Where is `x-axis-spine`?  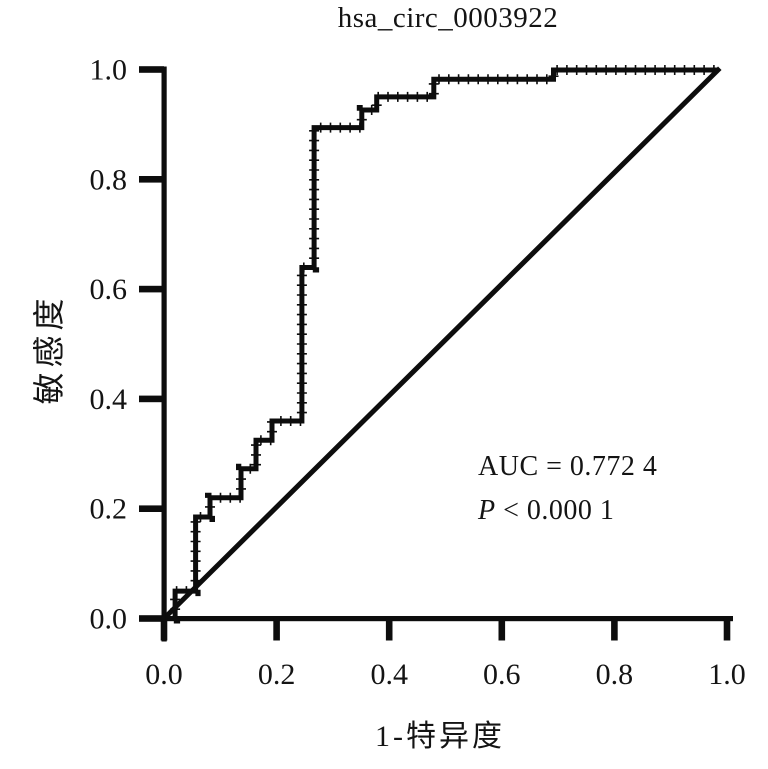 x-axis-spine is located at coordinates (436, 619).